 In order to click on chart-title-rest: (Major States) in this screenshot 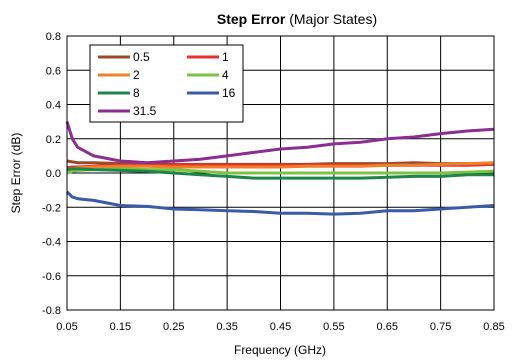, I will do `click(331, 19)`.